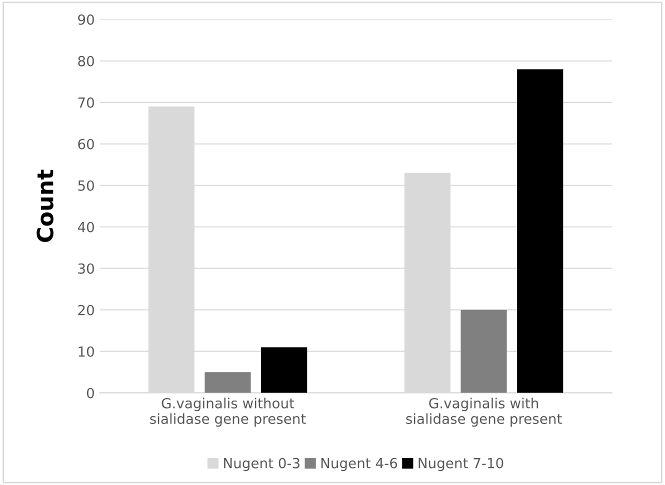 The height and width of the screenshot is (485, 665). I want to click on y-axis-title: Count, so click(45, 206).